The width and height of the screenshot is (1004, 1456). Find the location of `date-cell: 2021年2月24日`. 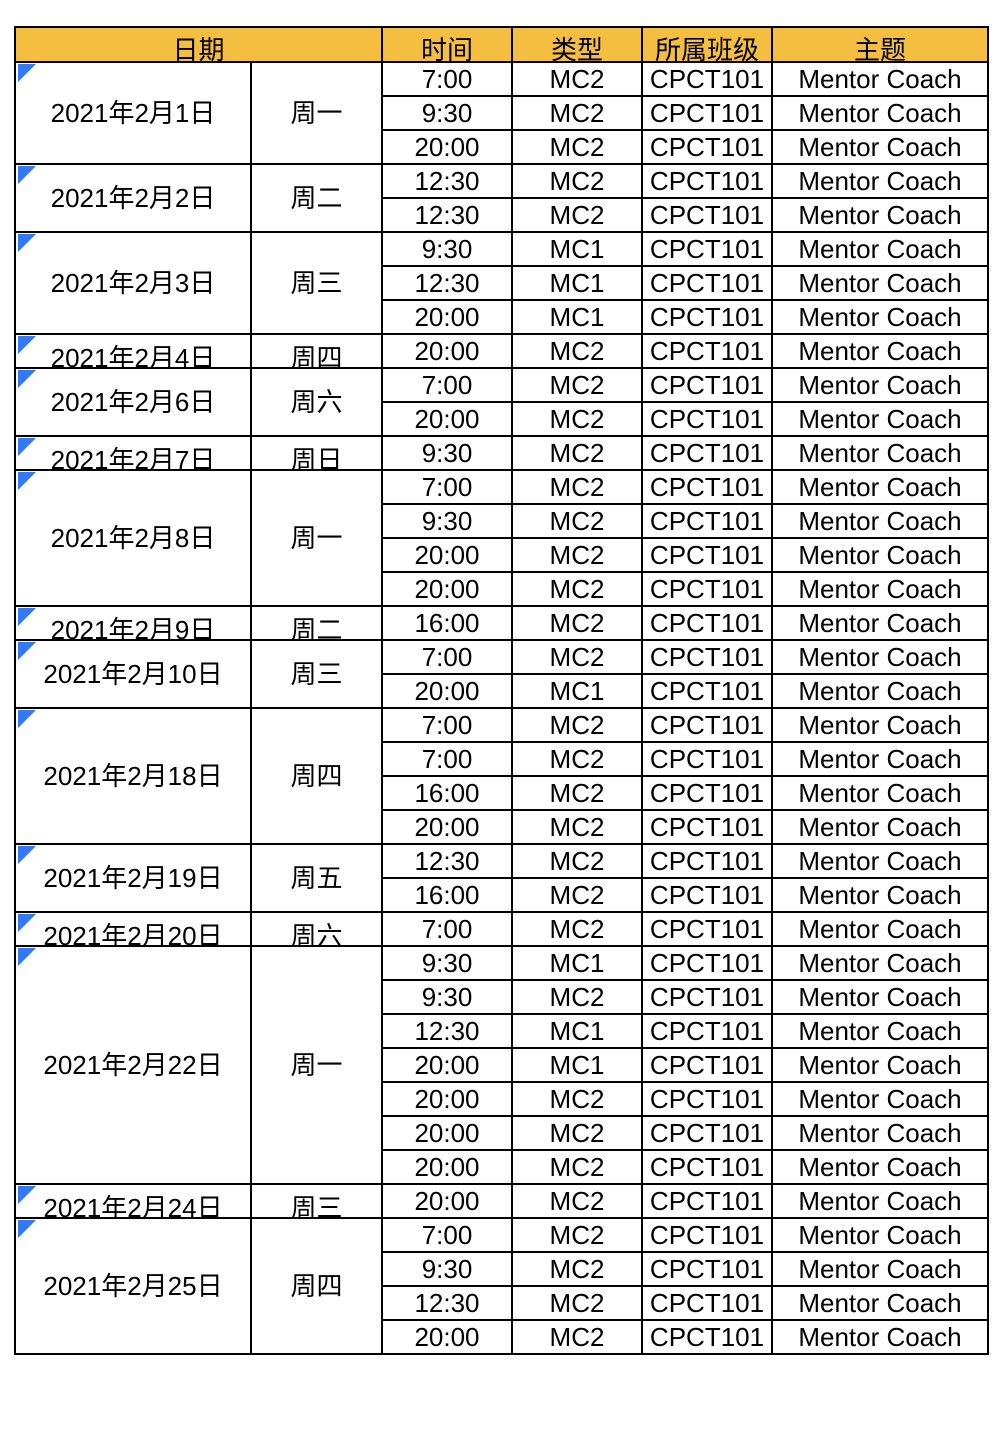

date-cell: 2021年2月24日 is located at coordinates (133, 1201).